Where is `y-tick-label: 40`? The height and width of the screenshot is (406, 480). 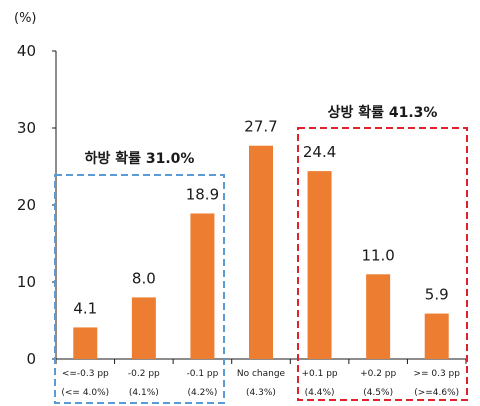 y-tick-label: 40 is located at coordinates (26, 51).